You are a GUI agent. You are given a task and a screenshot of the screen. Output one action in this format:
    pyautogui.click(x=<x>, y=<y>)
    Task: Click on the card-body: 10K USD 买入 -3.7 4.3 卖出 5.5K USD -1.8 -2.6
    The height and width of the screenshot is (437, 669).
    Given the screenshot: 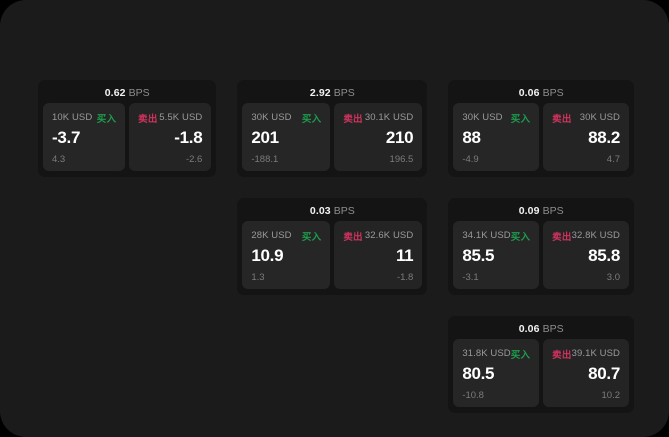 What is the action you would take?
    pyautogui.click(x=127, y=137)
    